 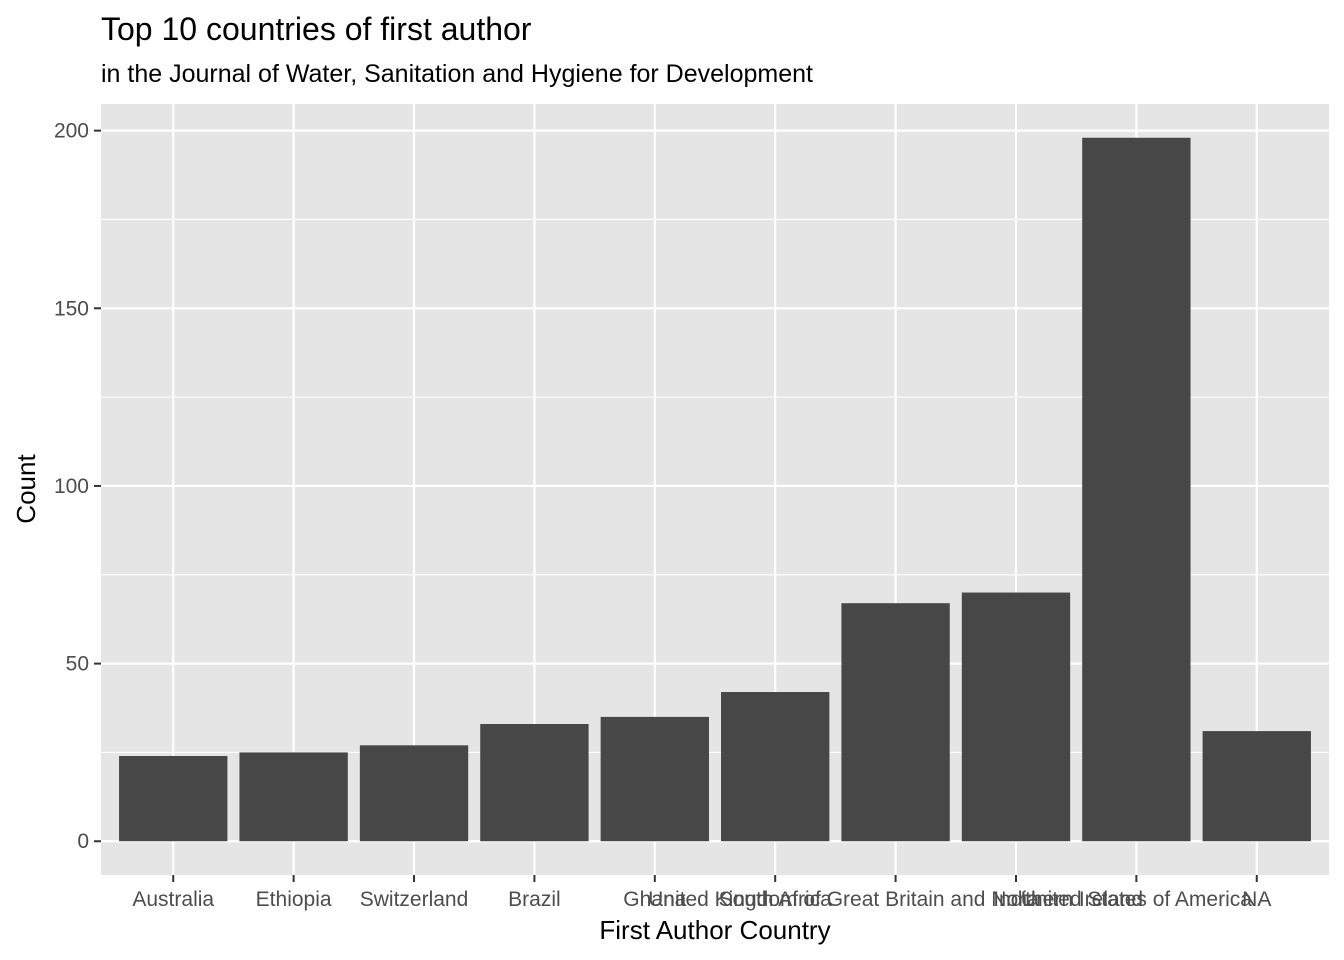 What do you see at coordinates (71, 486) in the screenshot?
I see `y-tick-label: 100` at bounding box center [71, 486].